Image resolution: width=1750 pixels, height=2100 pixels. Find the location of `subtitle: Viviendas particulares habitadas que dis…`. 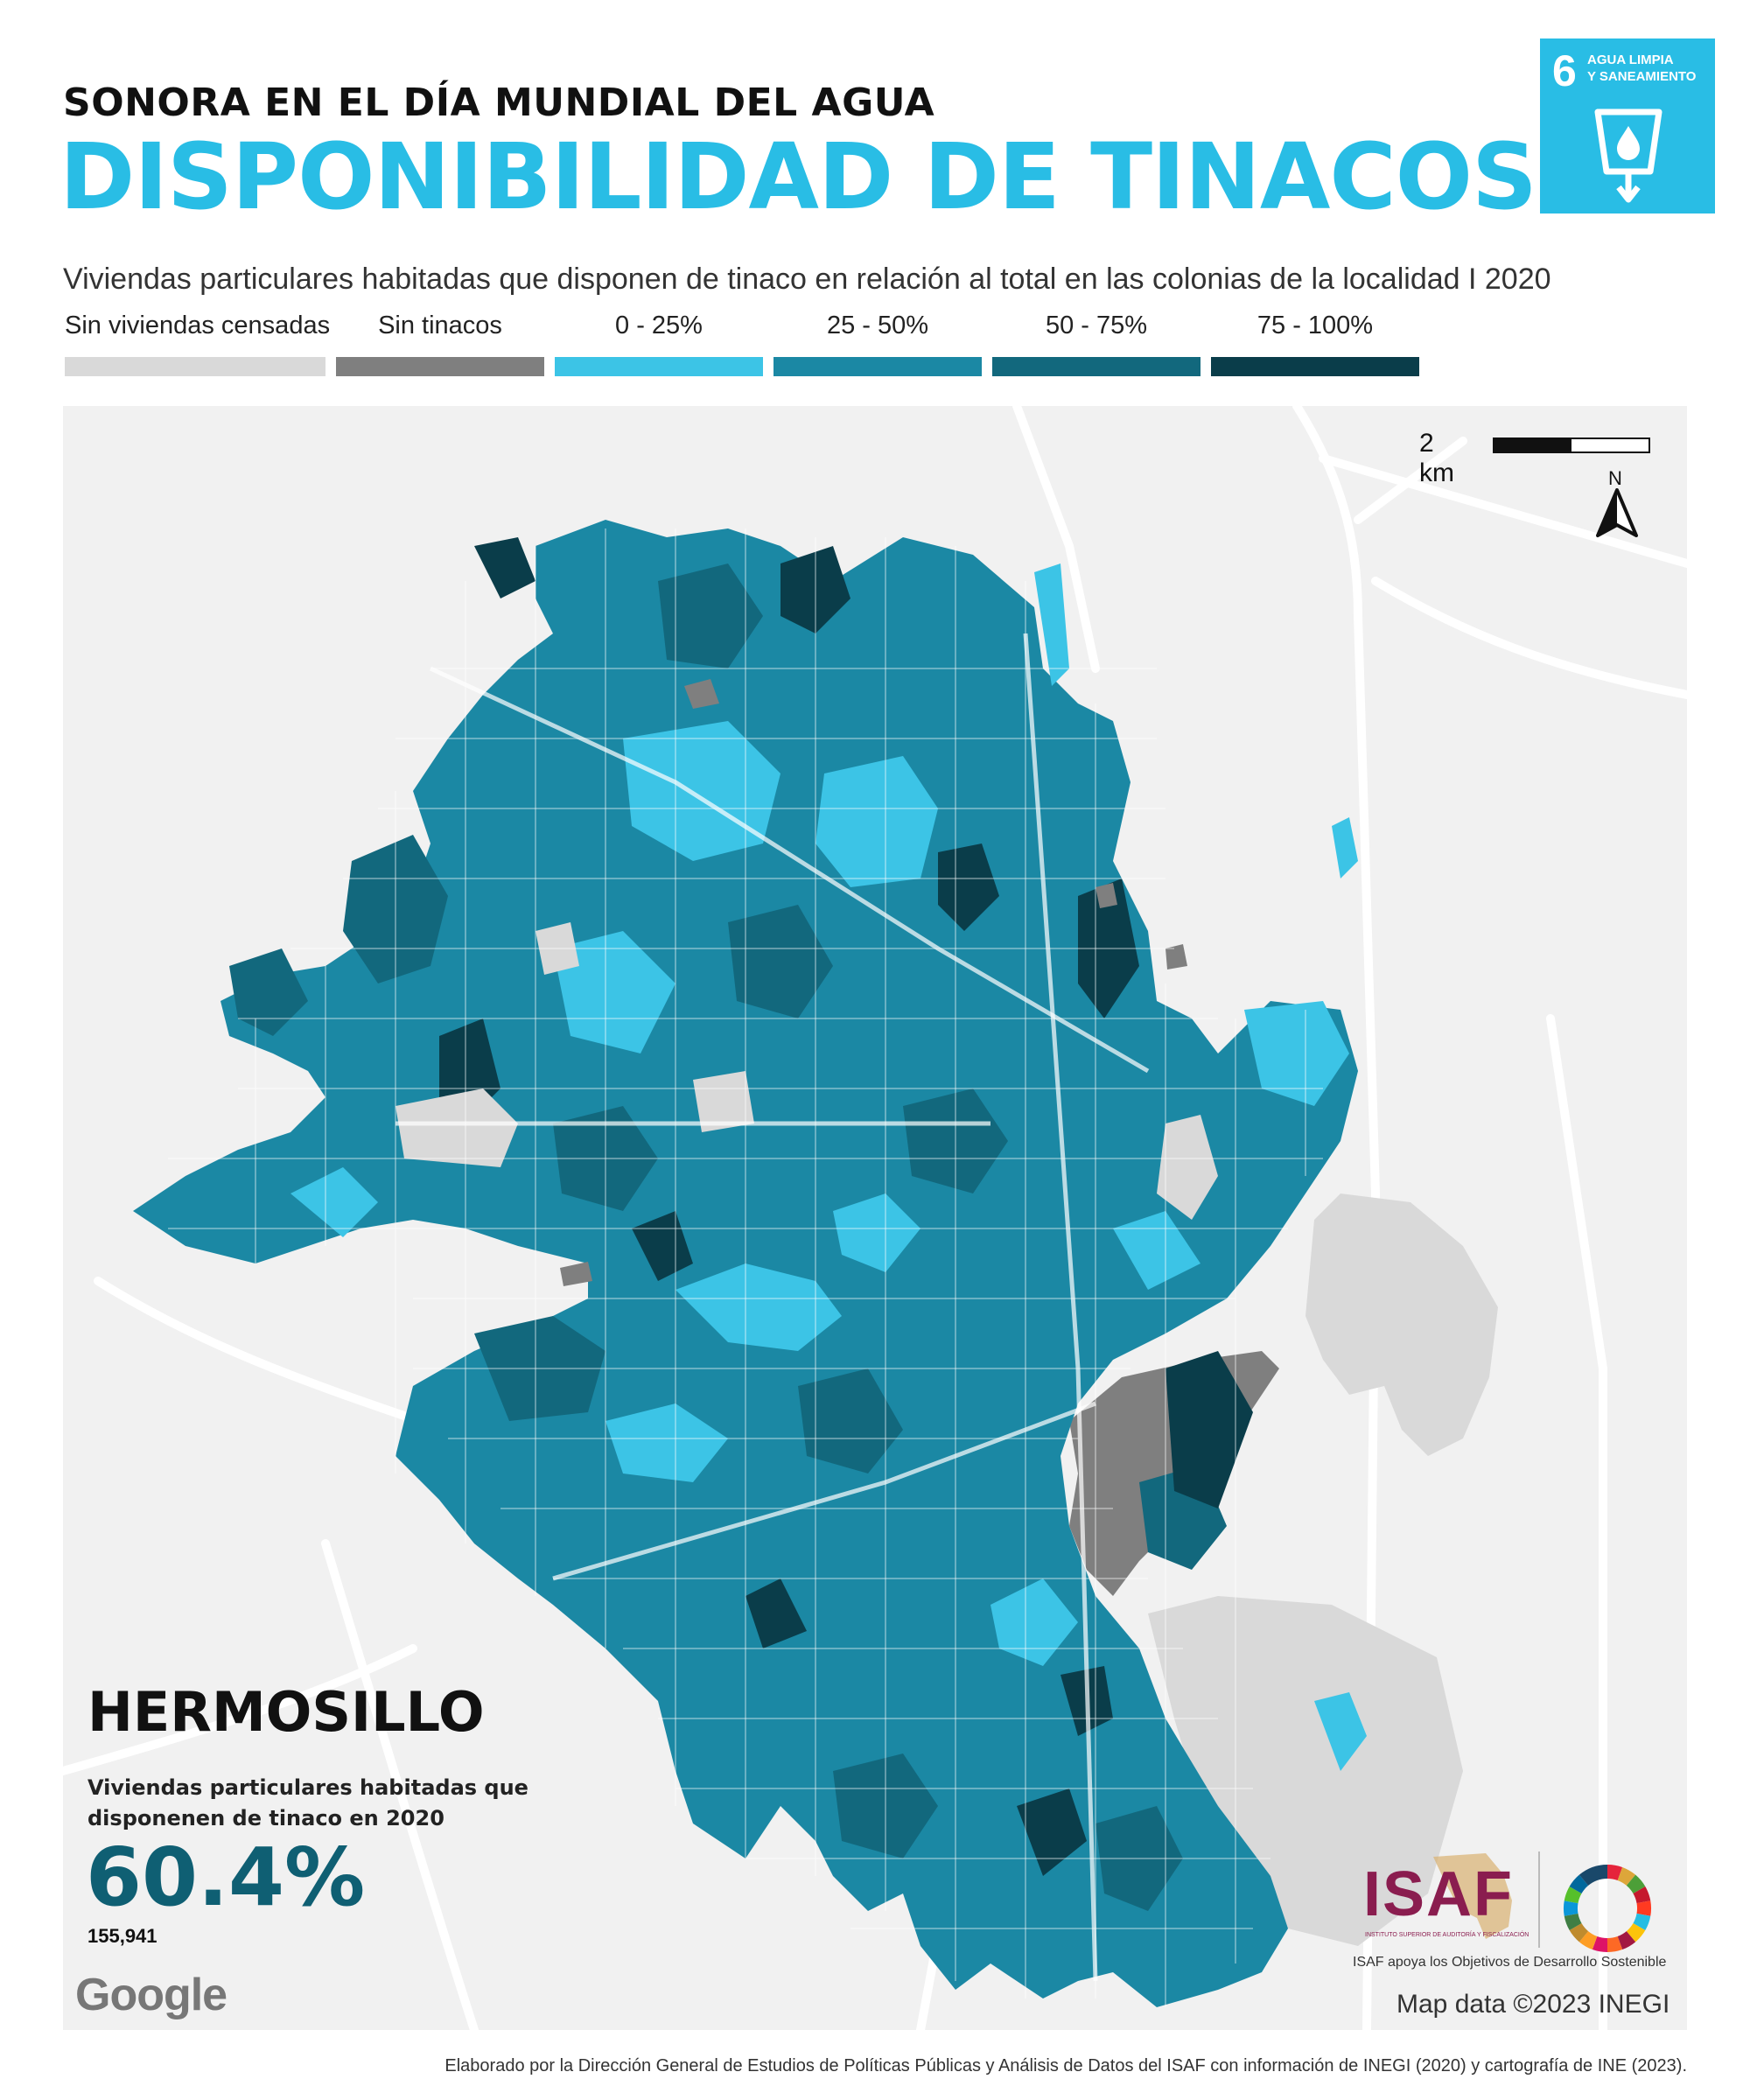

subtitle: Viviendas particulares habitadas que dis… is located at coordinates (807, 279).